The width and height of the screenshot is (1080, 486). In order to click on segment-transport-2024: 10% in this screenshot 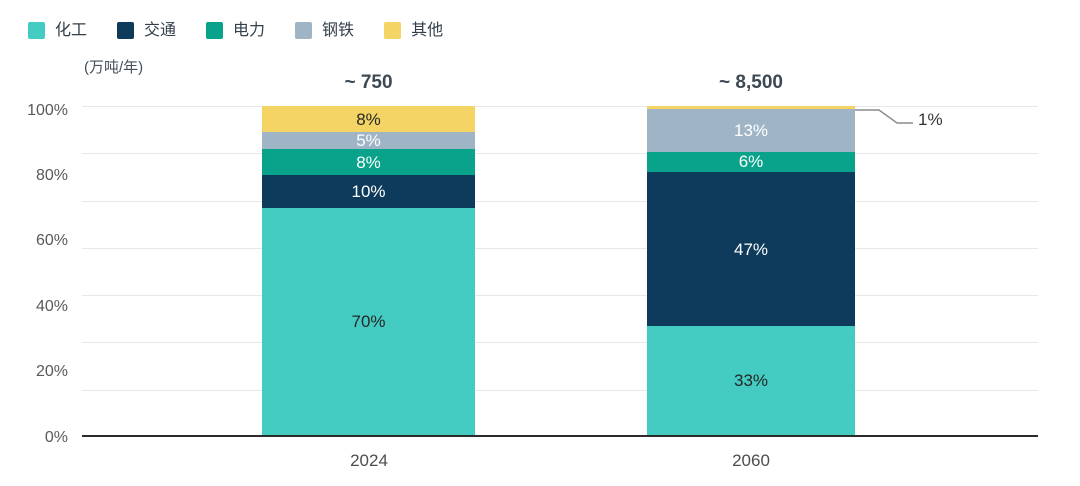, I will do `click(368, 191)`.